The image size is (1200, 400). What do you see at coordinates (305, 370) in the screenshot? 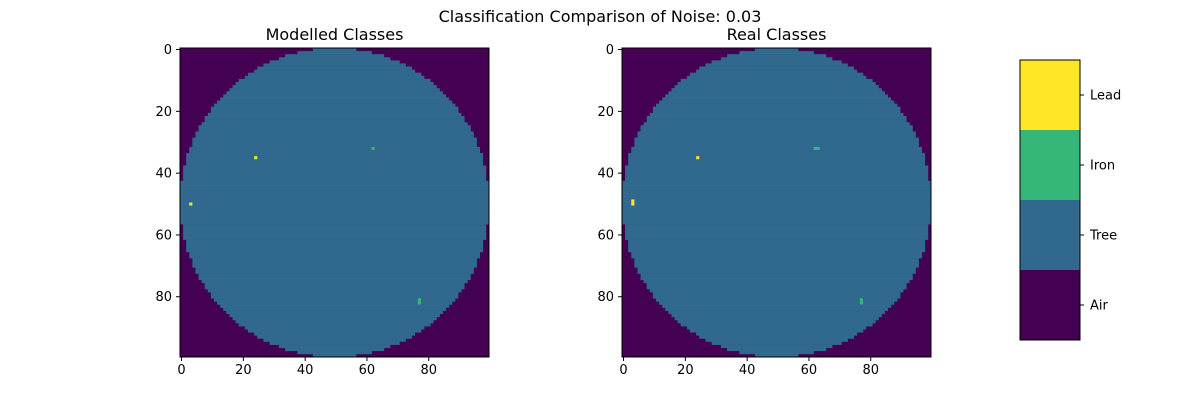
I see `x-tick-label: 40` at bounding box center [305, 370].